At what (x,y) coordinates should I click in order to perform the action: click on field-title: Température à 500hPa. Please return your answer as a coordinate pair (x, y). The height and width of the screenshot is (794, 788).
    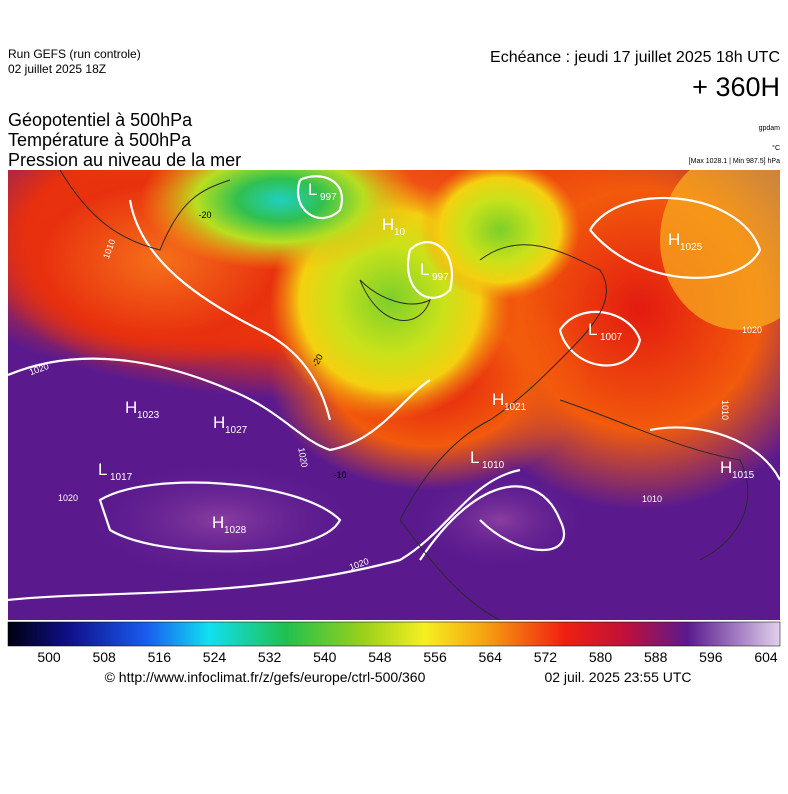
    Looking at the image, I should click on (100, 140).